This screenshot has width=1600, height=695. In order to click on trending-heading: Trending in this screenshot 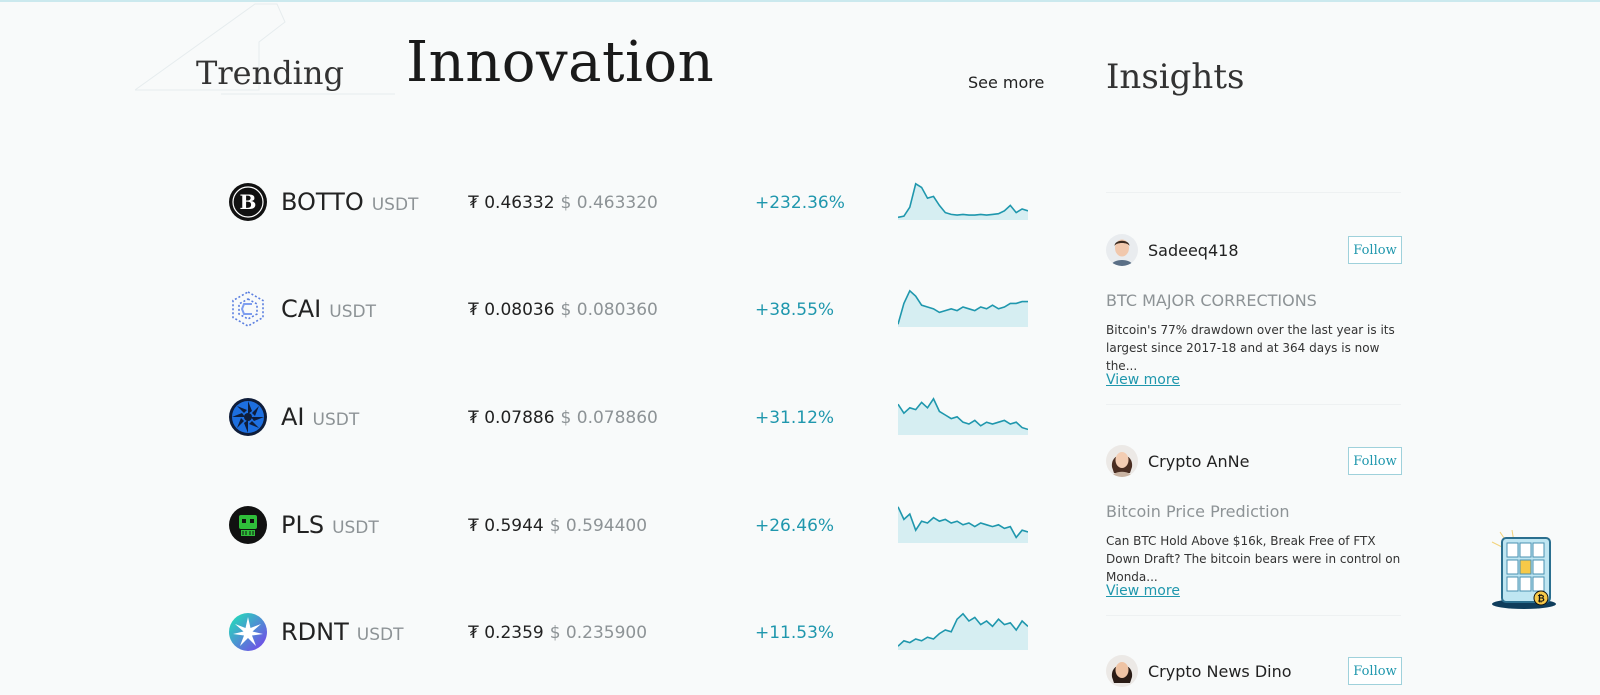, I will do `click(270, 73)`.